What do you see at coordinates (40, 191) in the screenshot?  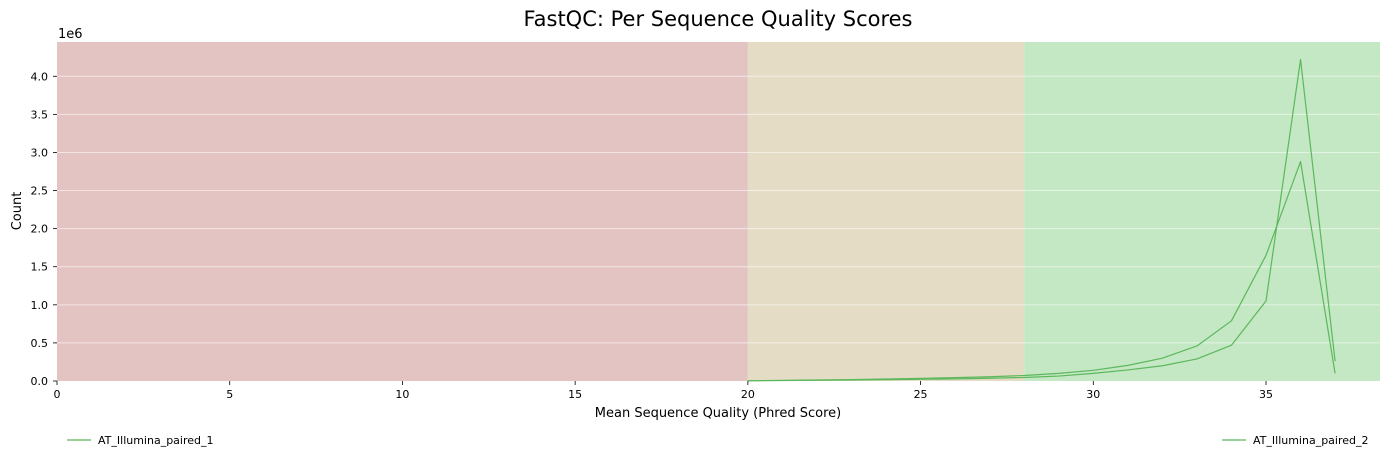 I see `y-tick-label-5: 2.5` at bounding box center [40, 191].